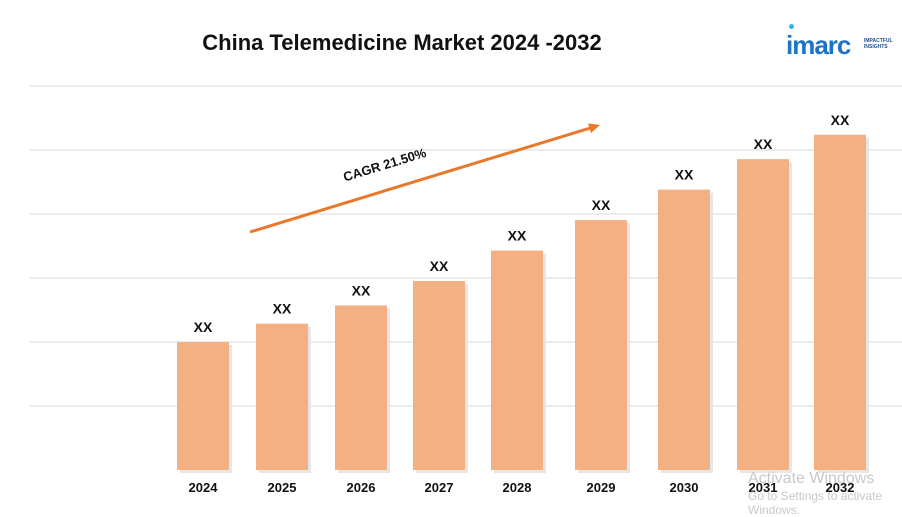  I want to click on x-tick-label: 2028, so click(517, 487).